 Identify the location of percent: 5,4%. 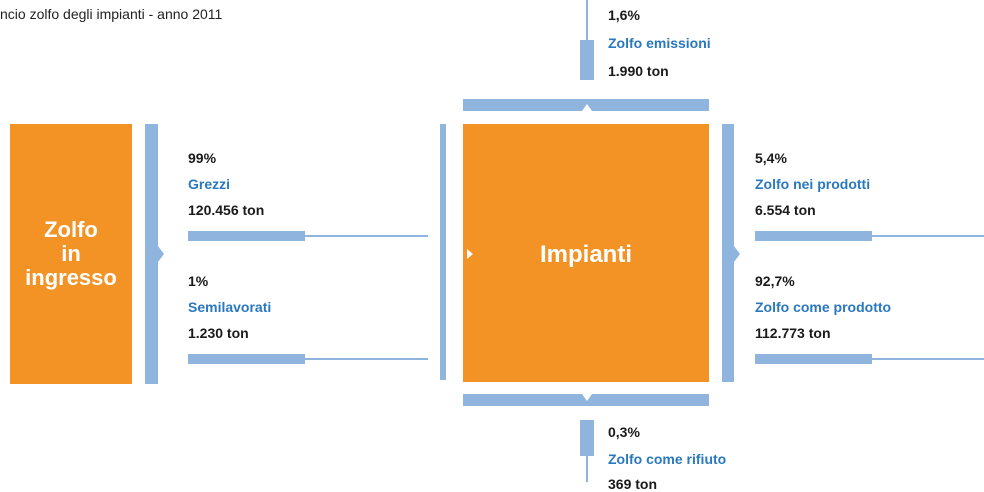
(771, 158).